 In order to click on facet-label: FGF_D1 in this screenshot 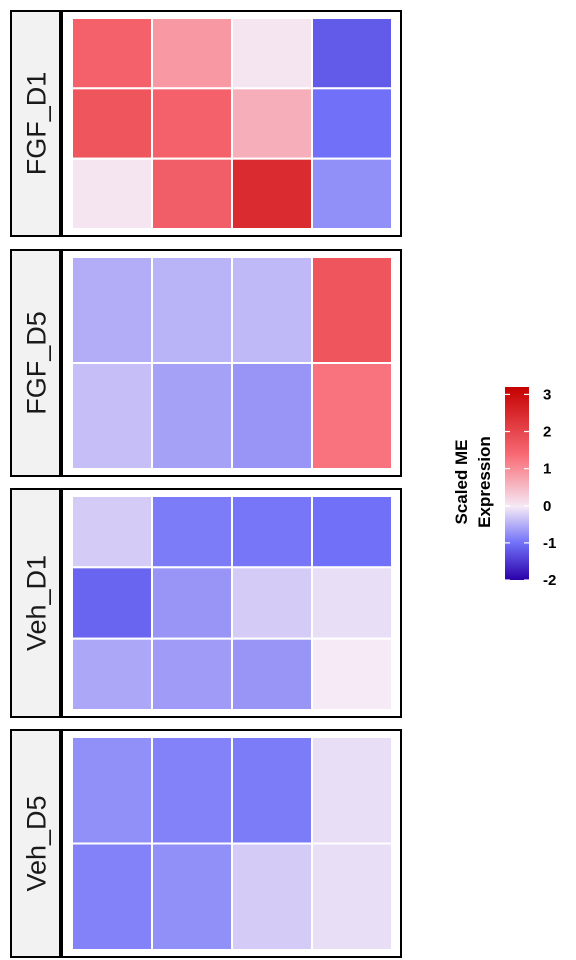, I will do `click(37, 124)`.